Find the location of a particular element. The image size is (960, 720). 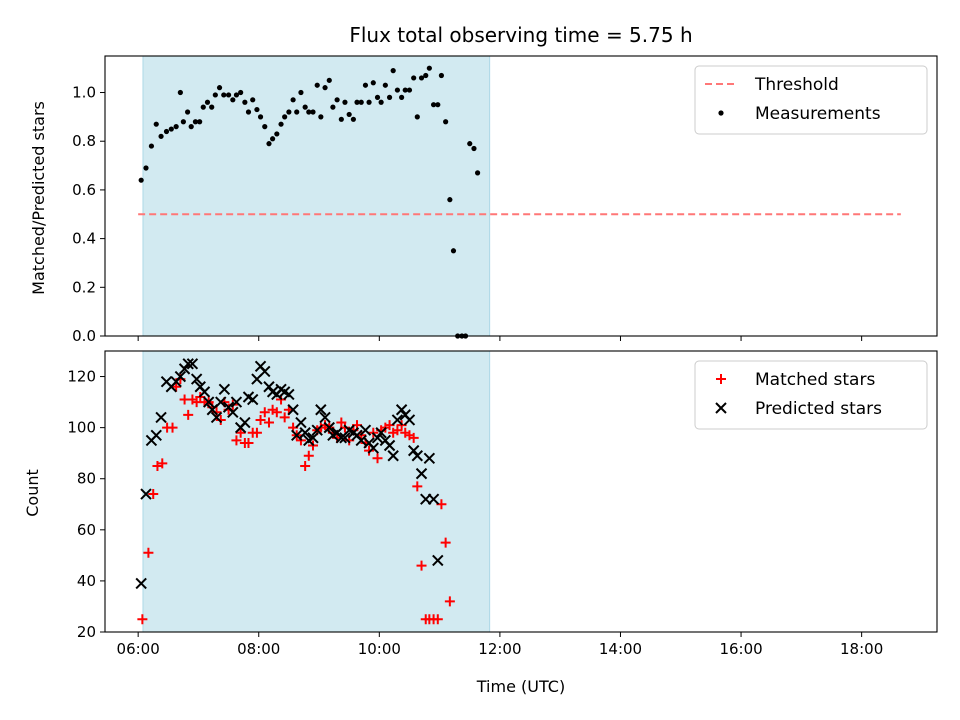

top-y-tick-label: 0.8 is located at coordinates (84, 141).